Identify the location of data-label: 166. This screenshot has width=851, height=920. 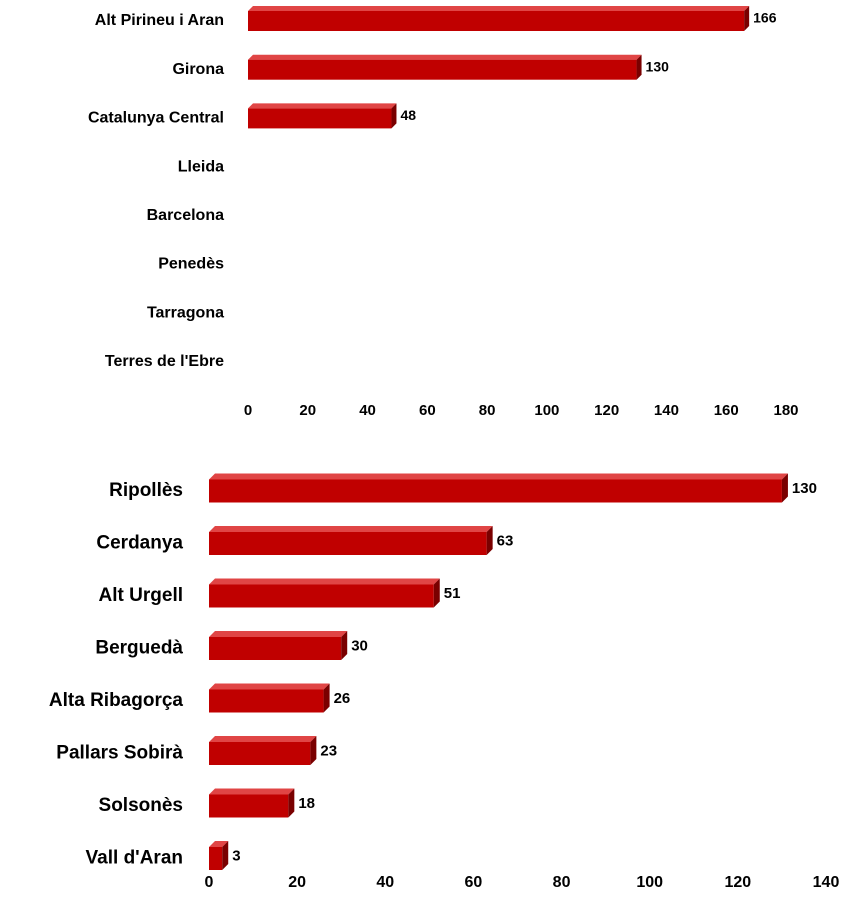
(765, 18).